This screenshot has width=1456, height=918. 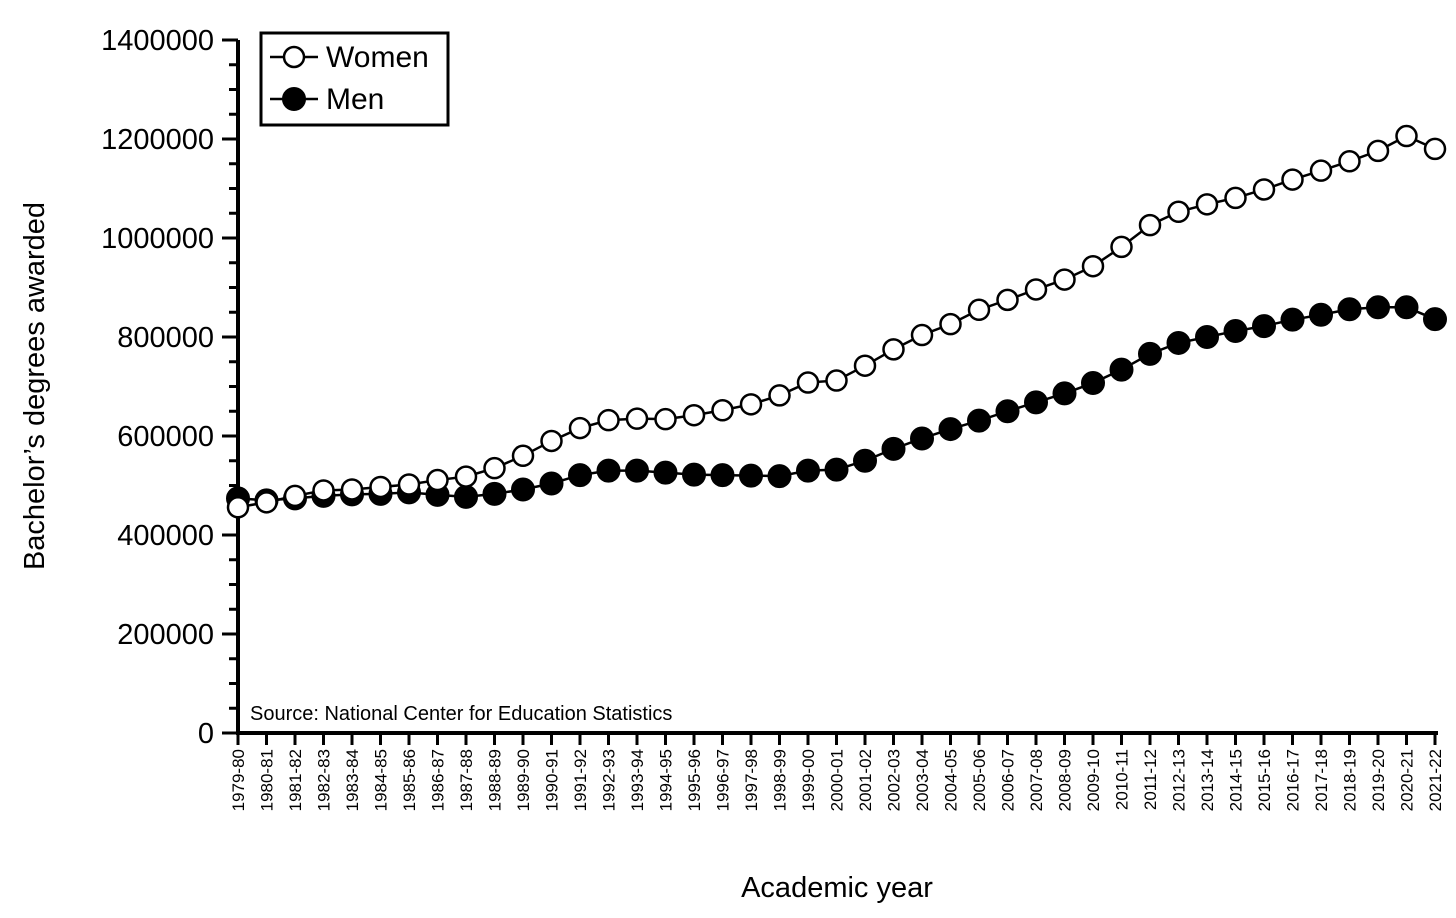 I want to click on x-tick-label: 1979-80, so click(x=238, y=780).